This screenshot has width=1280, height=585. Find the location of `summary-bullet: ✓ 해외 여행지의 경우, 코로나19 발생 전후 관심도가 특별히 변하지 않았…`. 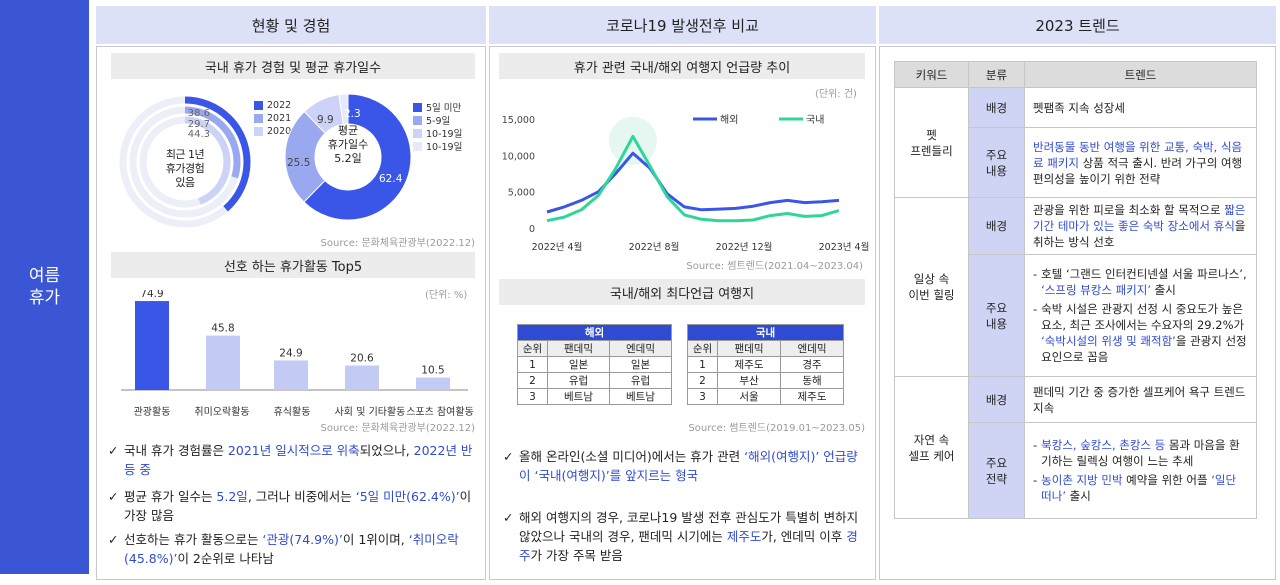

summary-bullet: ✓ 해외 여행지의 경우, 코로나19 발생 전후 관심도가 특별히 변하지 않았… is located at coordinates (684, 536).